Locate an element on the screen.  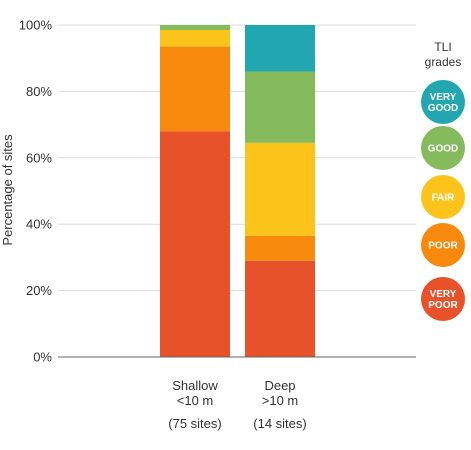
y-axis-label: Percentage of sites is located at coordinates (7, 190).